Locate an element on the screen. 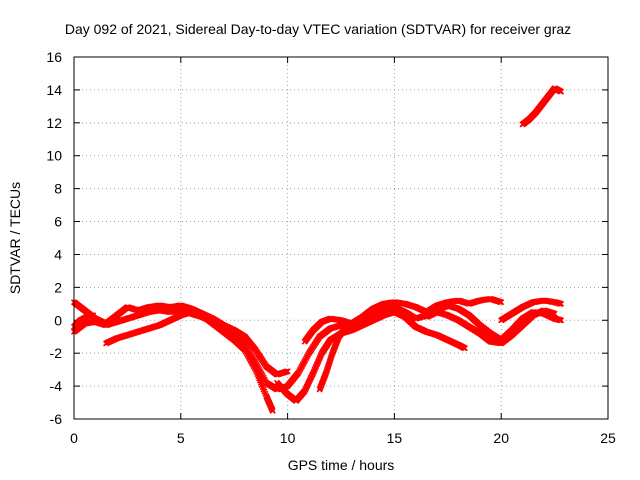 The image size is (640, 480). x-tick-label: 10 is located at coordinates (288, 438).